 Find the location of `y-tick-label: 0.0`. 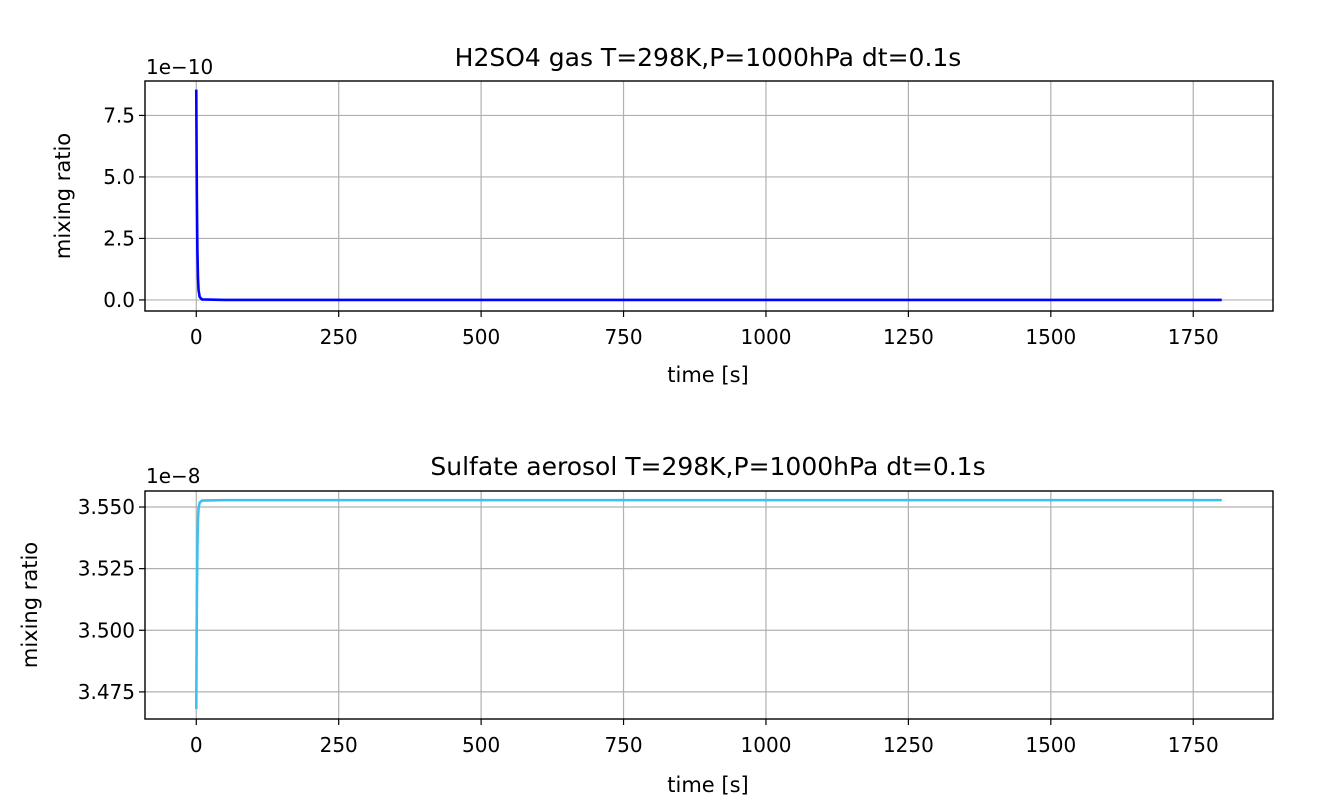

y-tick-label: 0.0 is located at coordinates (119, 300).